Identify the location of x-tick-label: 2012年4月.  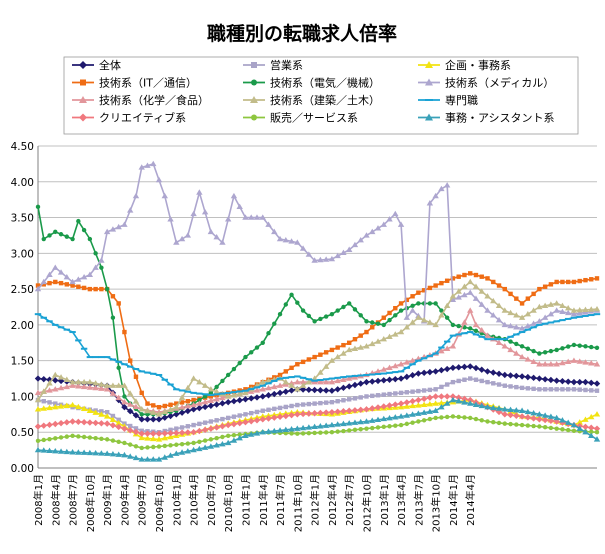
(332, 500).